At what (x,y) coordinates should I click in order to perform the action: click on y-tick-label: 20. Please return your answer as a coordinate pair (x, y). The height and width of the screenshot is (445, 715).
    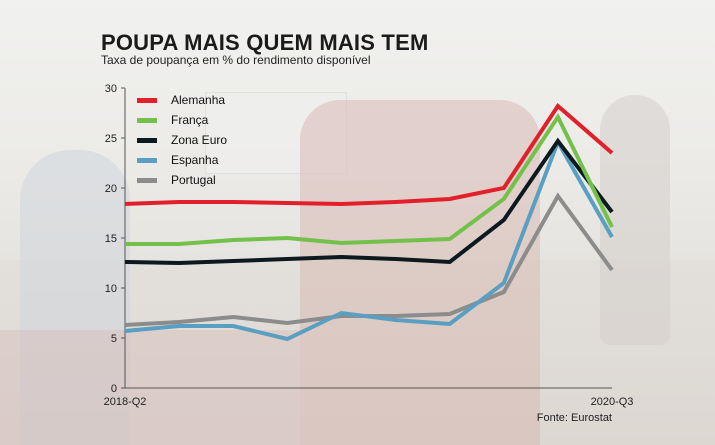
    Looking at the image, I should click on (111, 189).